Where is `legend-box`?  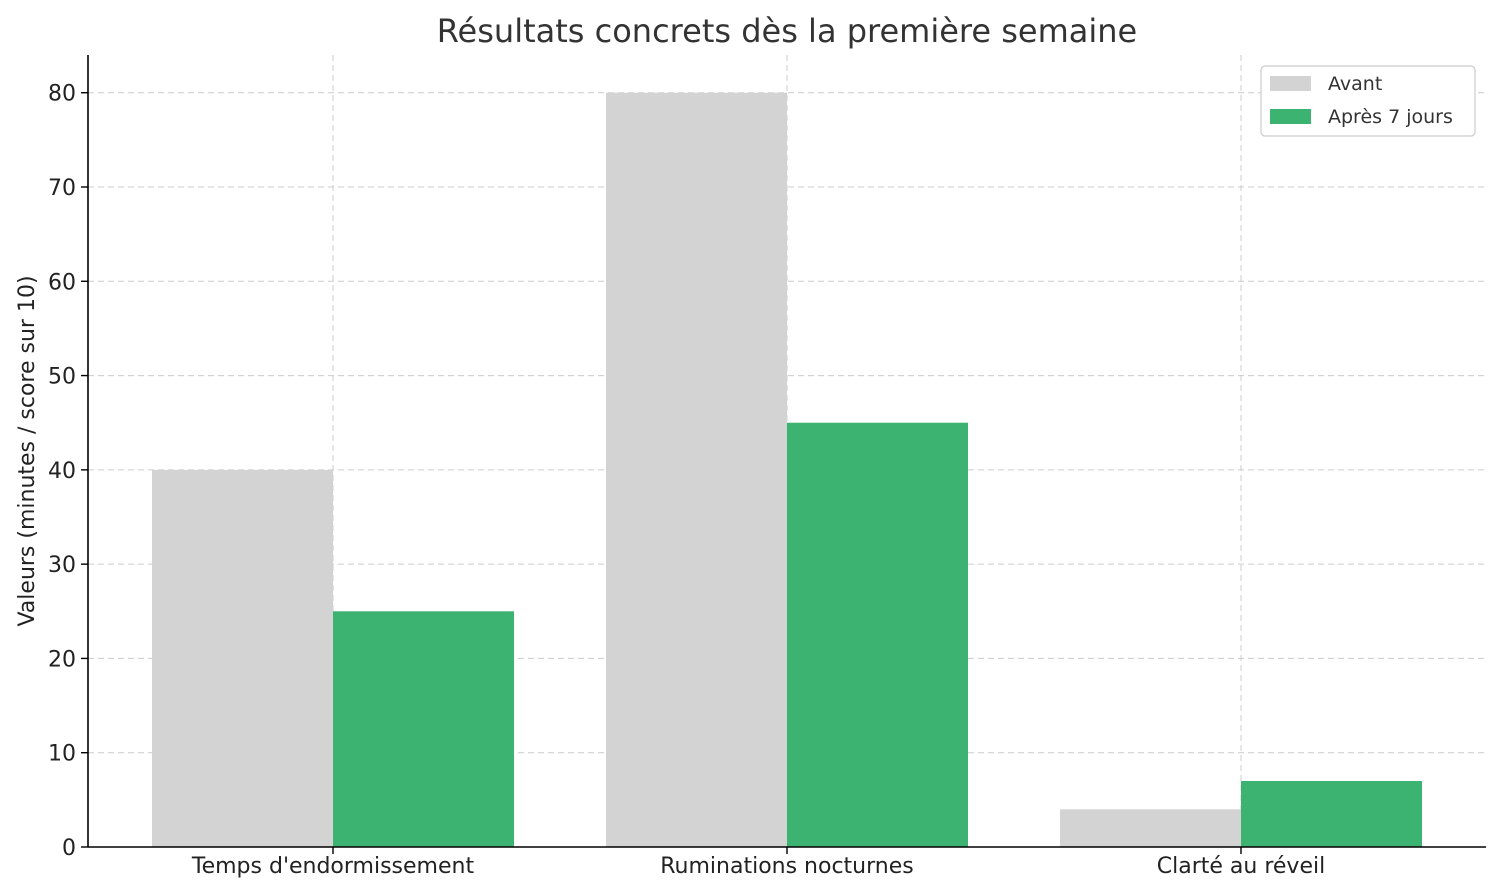
legend-box is located at coordinates (1368, 101).